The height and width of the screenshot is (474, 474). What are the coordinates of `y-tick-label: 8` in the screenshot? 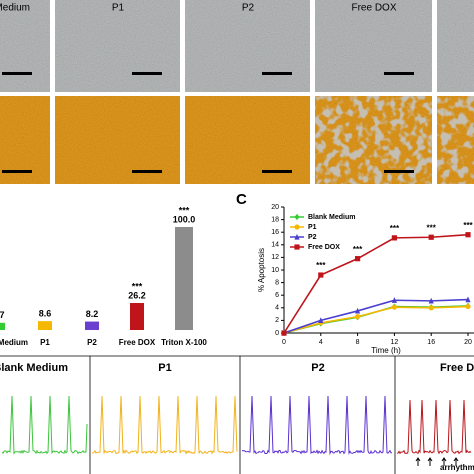 It's located at (277, 282).